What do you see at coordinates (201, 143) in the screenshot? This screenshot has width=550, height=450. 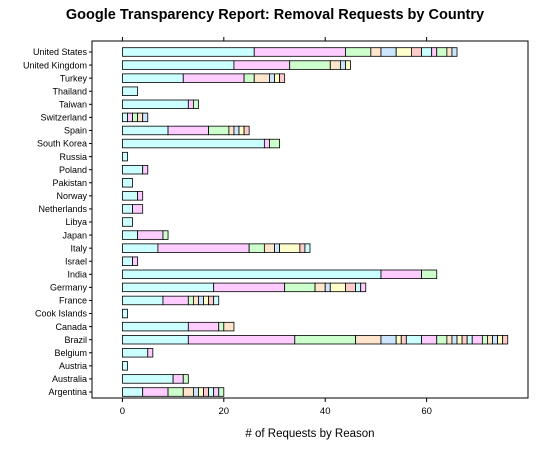 I see `bar-south-korea` at bounding box center [201, 143].